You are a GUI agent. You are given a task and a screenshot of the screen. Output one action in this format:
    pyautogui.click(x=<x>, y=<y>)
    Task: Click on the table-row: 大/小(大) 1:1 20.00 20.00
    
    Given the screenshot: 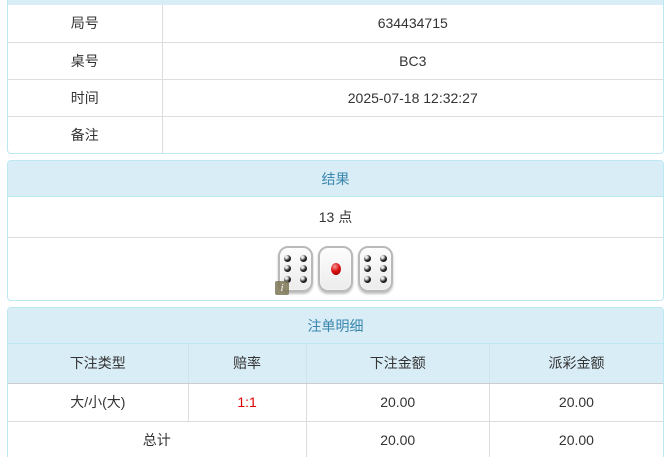 What is the action you would take?
    pyautogui.click(x=335, y=402)
    